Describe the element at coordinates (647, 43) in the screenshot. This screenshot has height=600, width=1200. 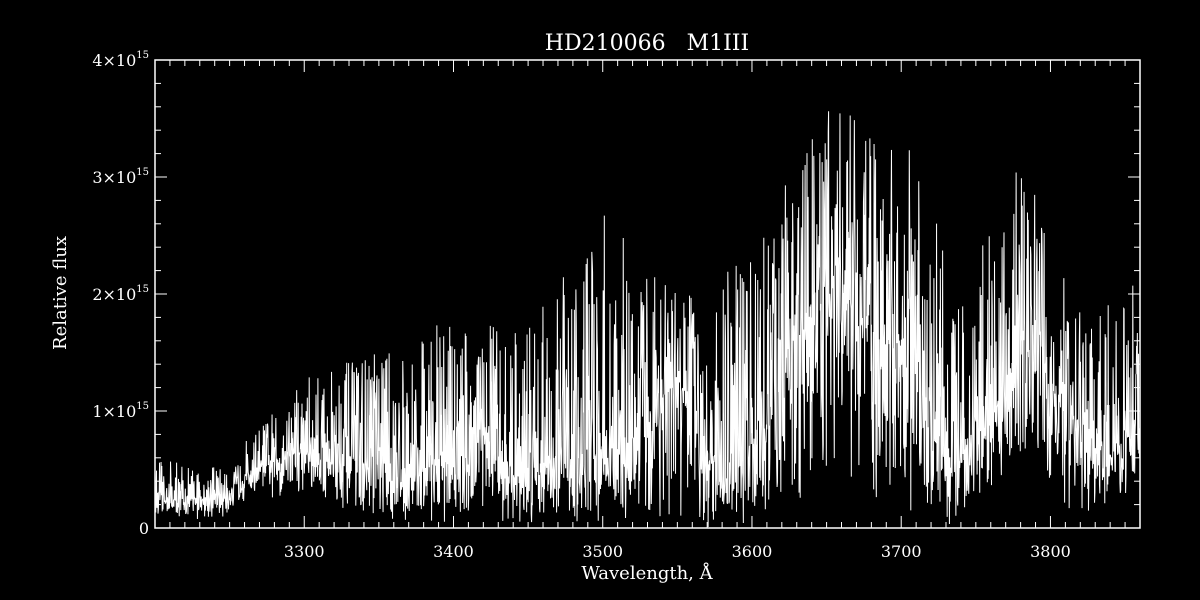
I see `chart-title: HD210066 M1III` at that location.